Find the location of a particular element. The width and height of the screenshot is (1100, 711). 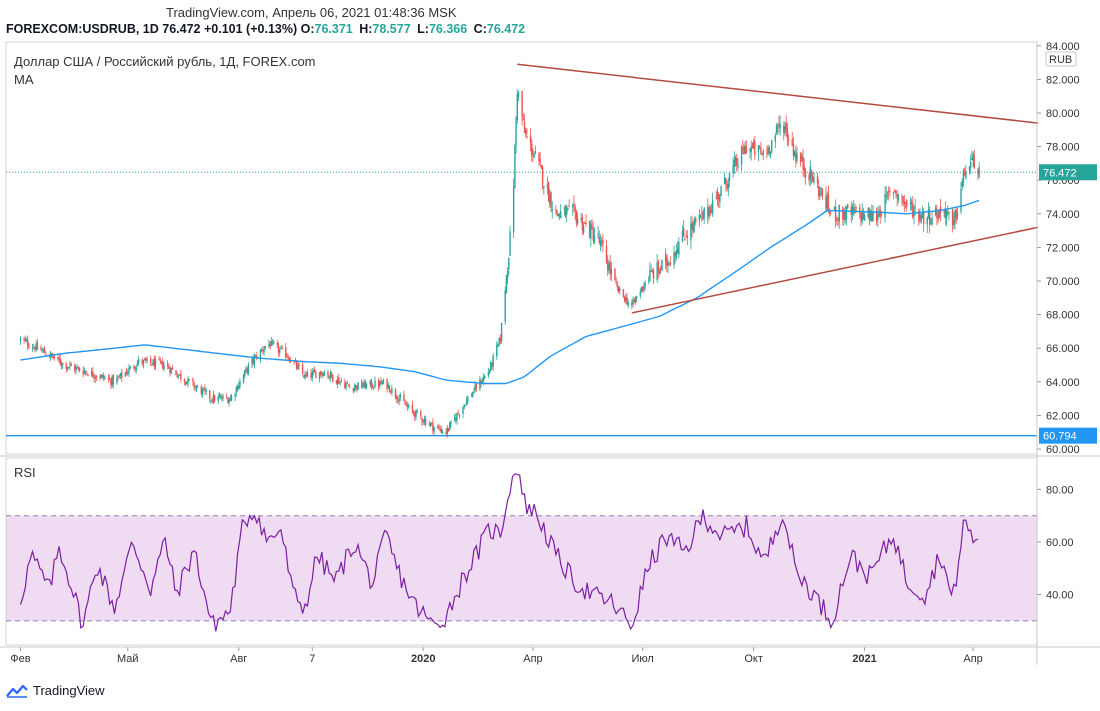

price-axis-tick-label: 64.000 is located at coordinates (1063, 383).